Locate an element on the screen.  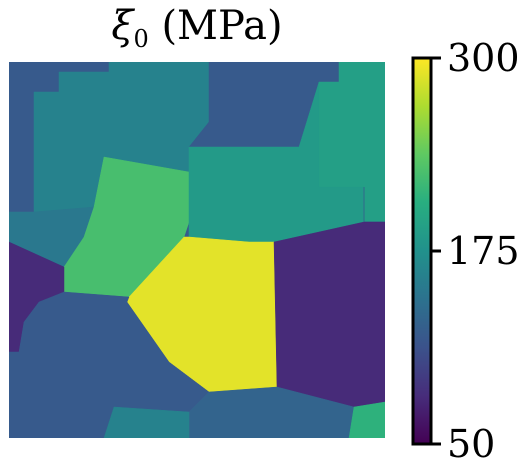
title-subscript: 0 is located at coordinates (141, 39).